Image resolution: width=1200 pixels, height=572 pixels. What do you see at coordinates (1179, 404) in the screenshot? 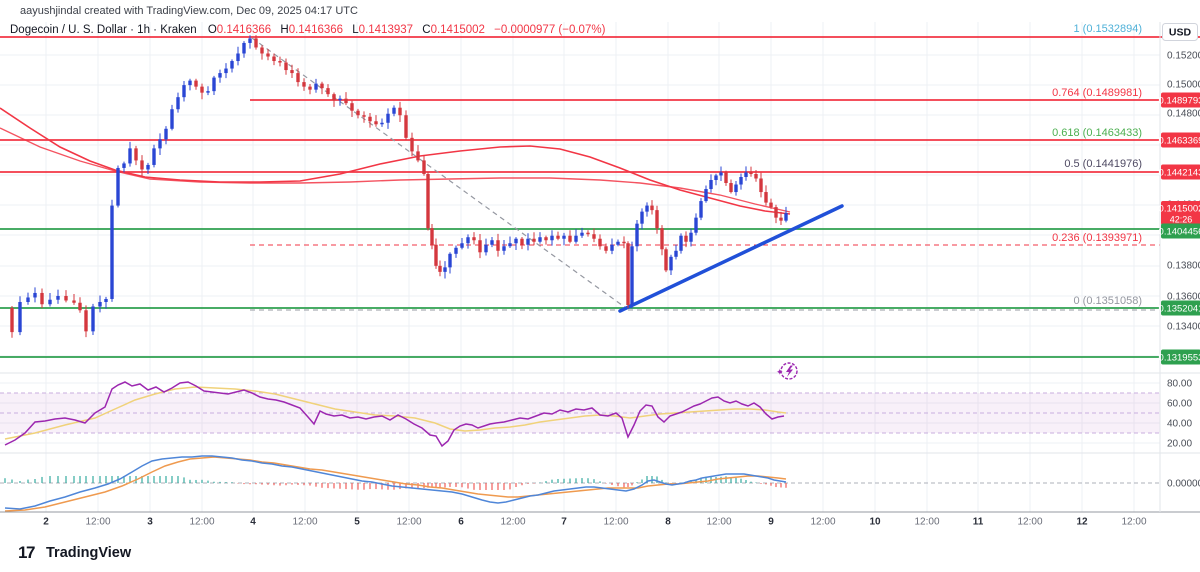
I see `price-axis-label: 60.00` at bounding box center [1179, 404].